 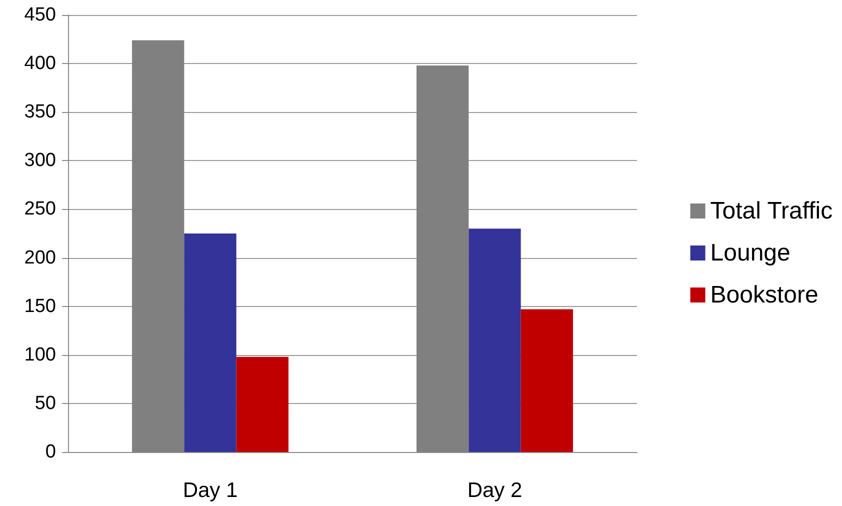 What do you see at coordinates (771, 211) in the screenshot?
I see `legend-label: Total Traffic` at bounding box center [771, 211].